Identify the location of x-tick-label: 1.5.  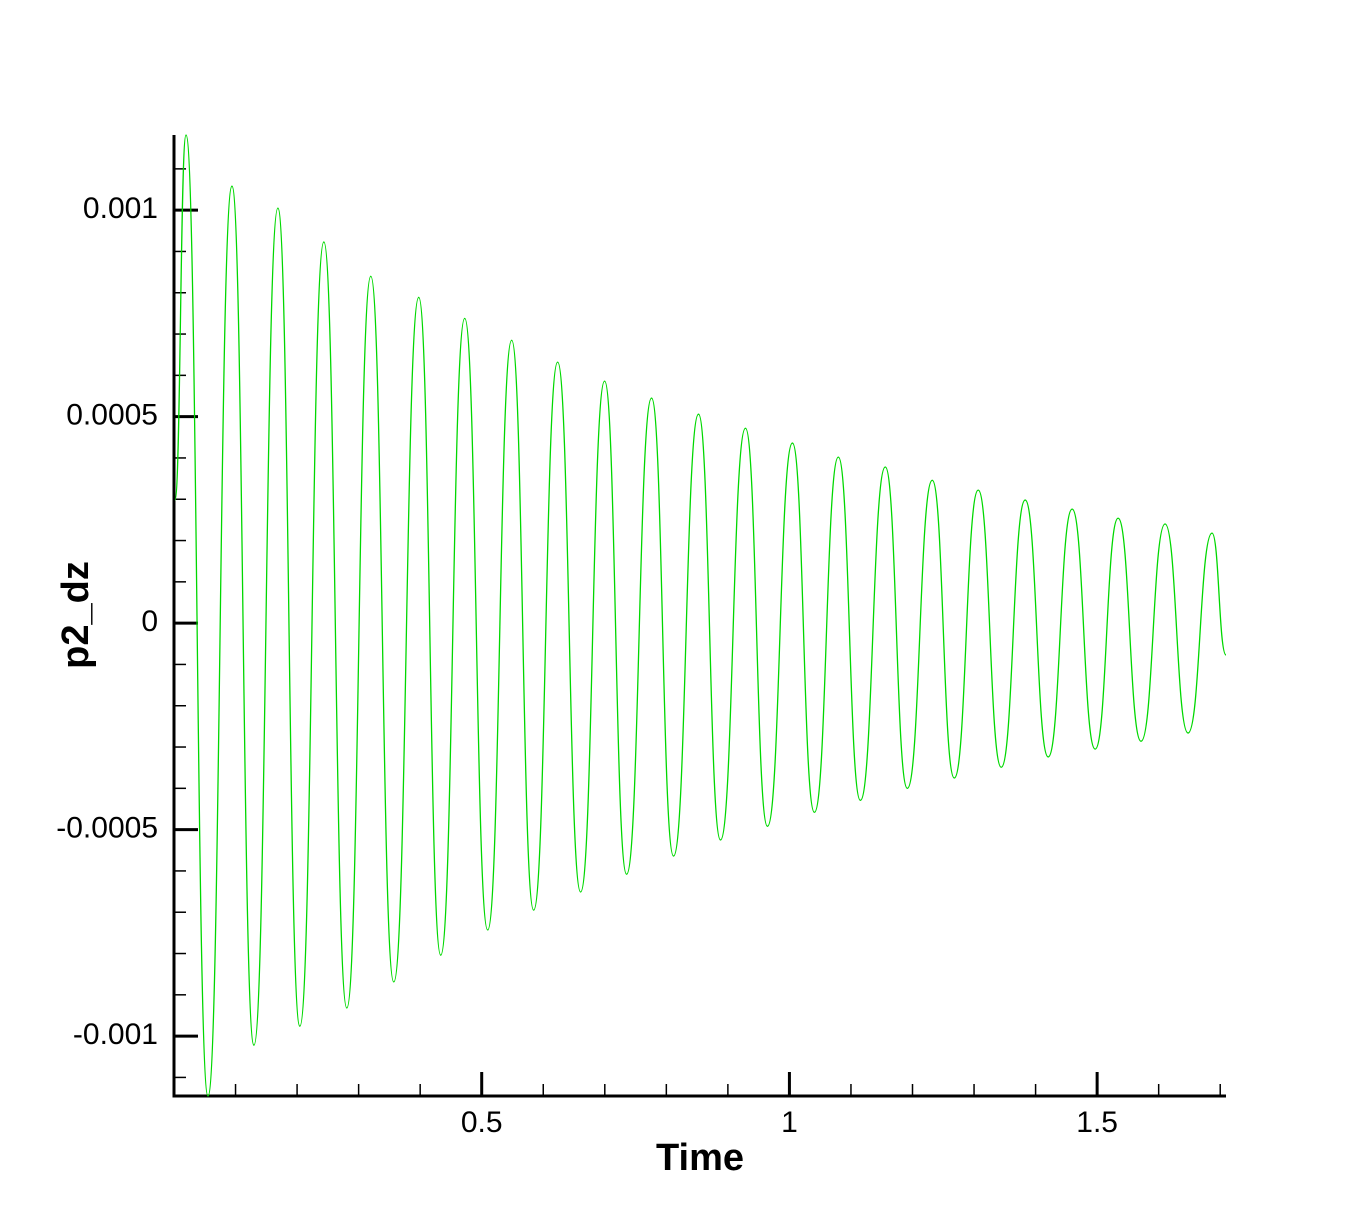
(1097, 1122).